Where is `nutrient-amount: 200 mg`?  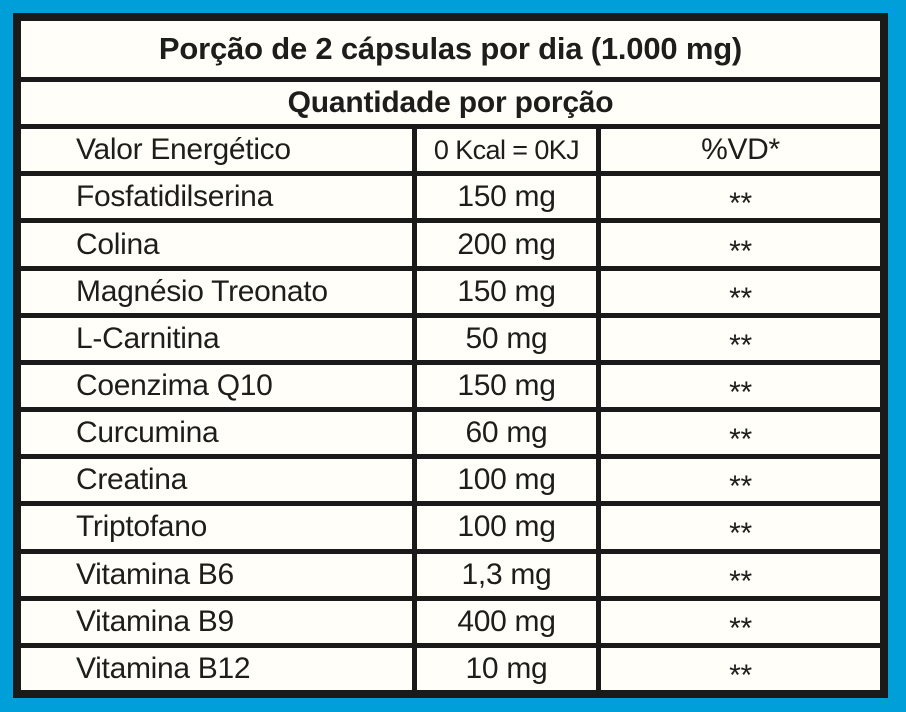 nutrient-amount: 200 mg is located at coordinates (504, 244).